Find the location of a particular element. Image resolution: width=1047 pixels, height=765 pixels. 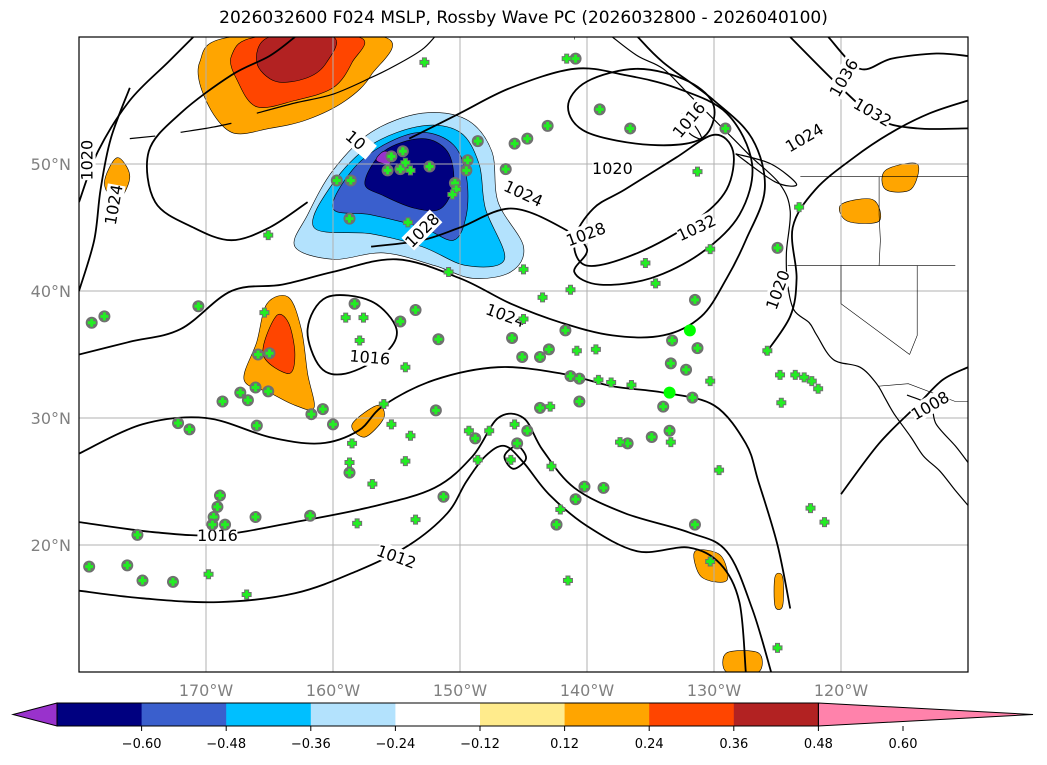

isobar-label: 1016 is located at coordinates (370, 357).